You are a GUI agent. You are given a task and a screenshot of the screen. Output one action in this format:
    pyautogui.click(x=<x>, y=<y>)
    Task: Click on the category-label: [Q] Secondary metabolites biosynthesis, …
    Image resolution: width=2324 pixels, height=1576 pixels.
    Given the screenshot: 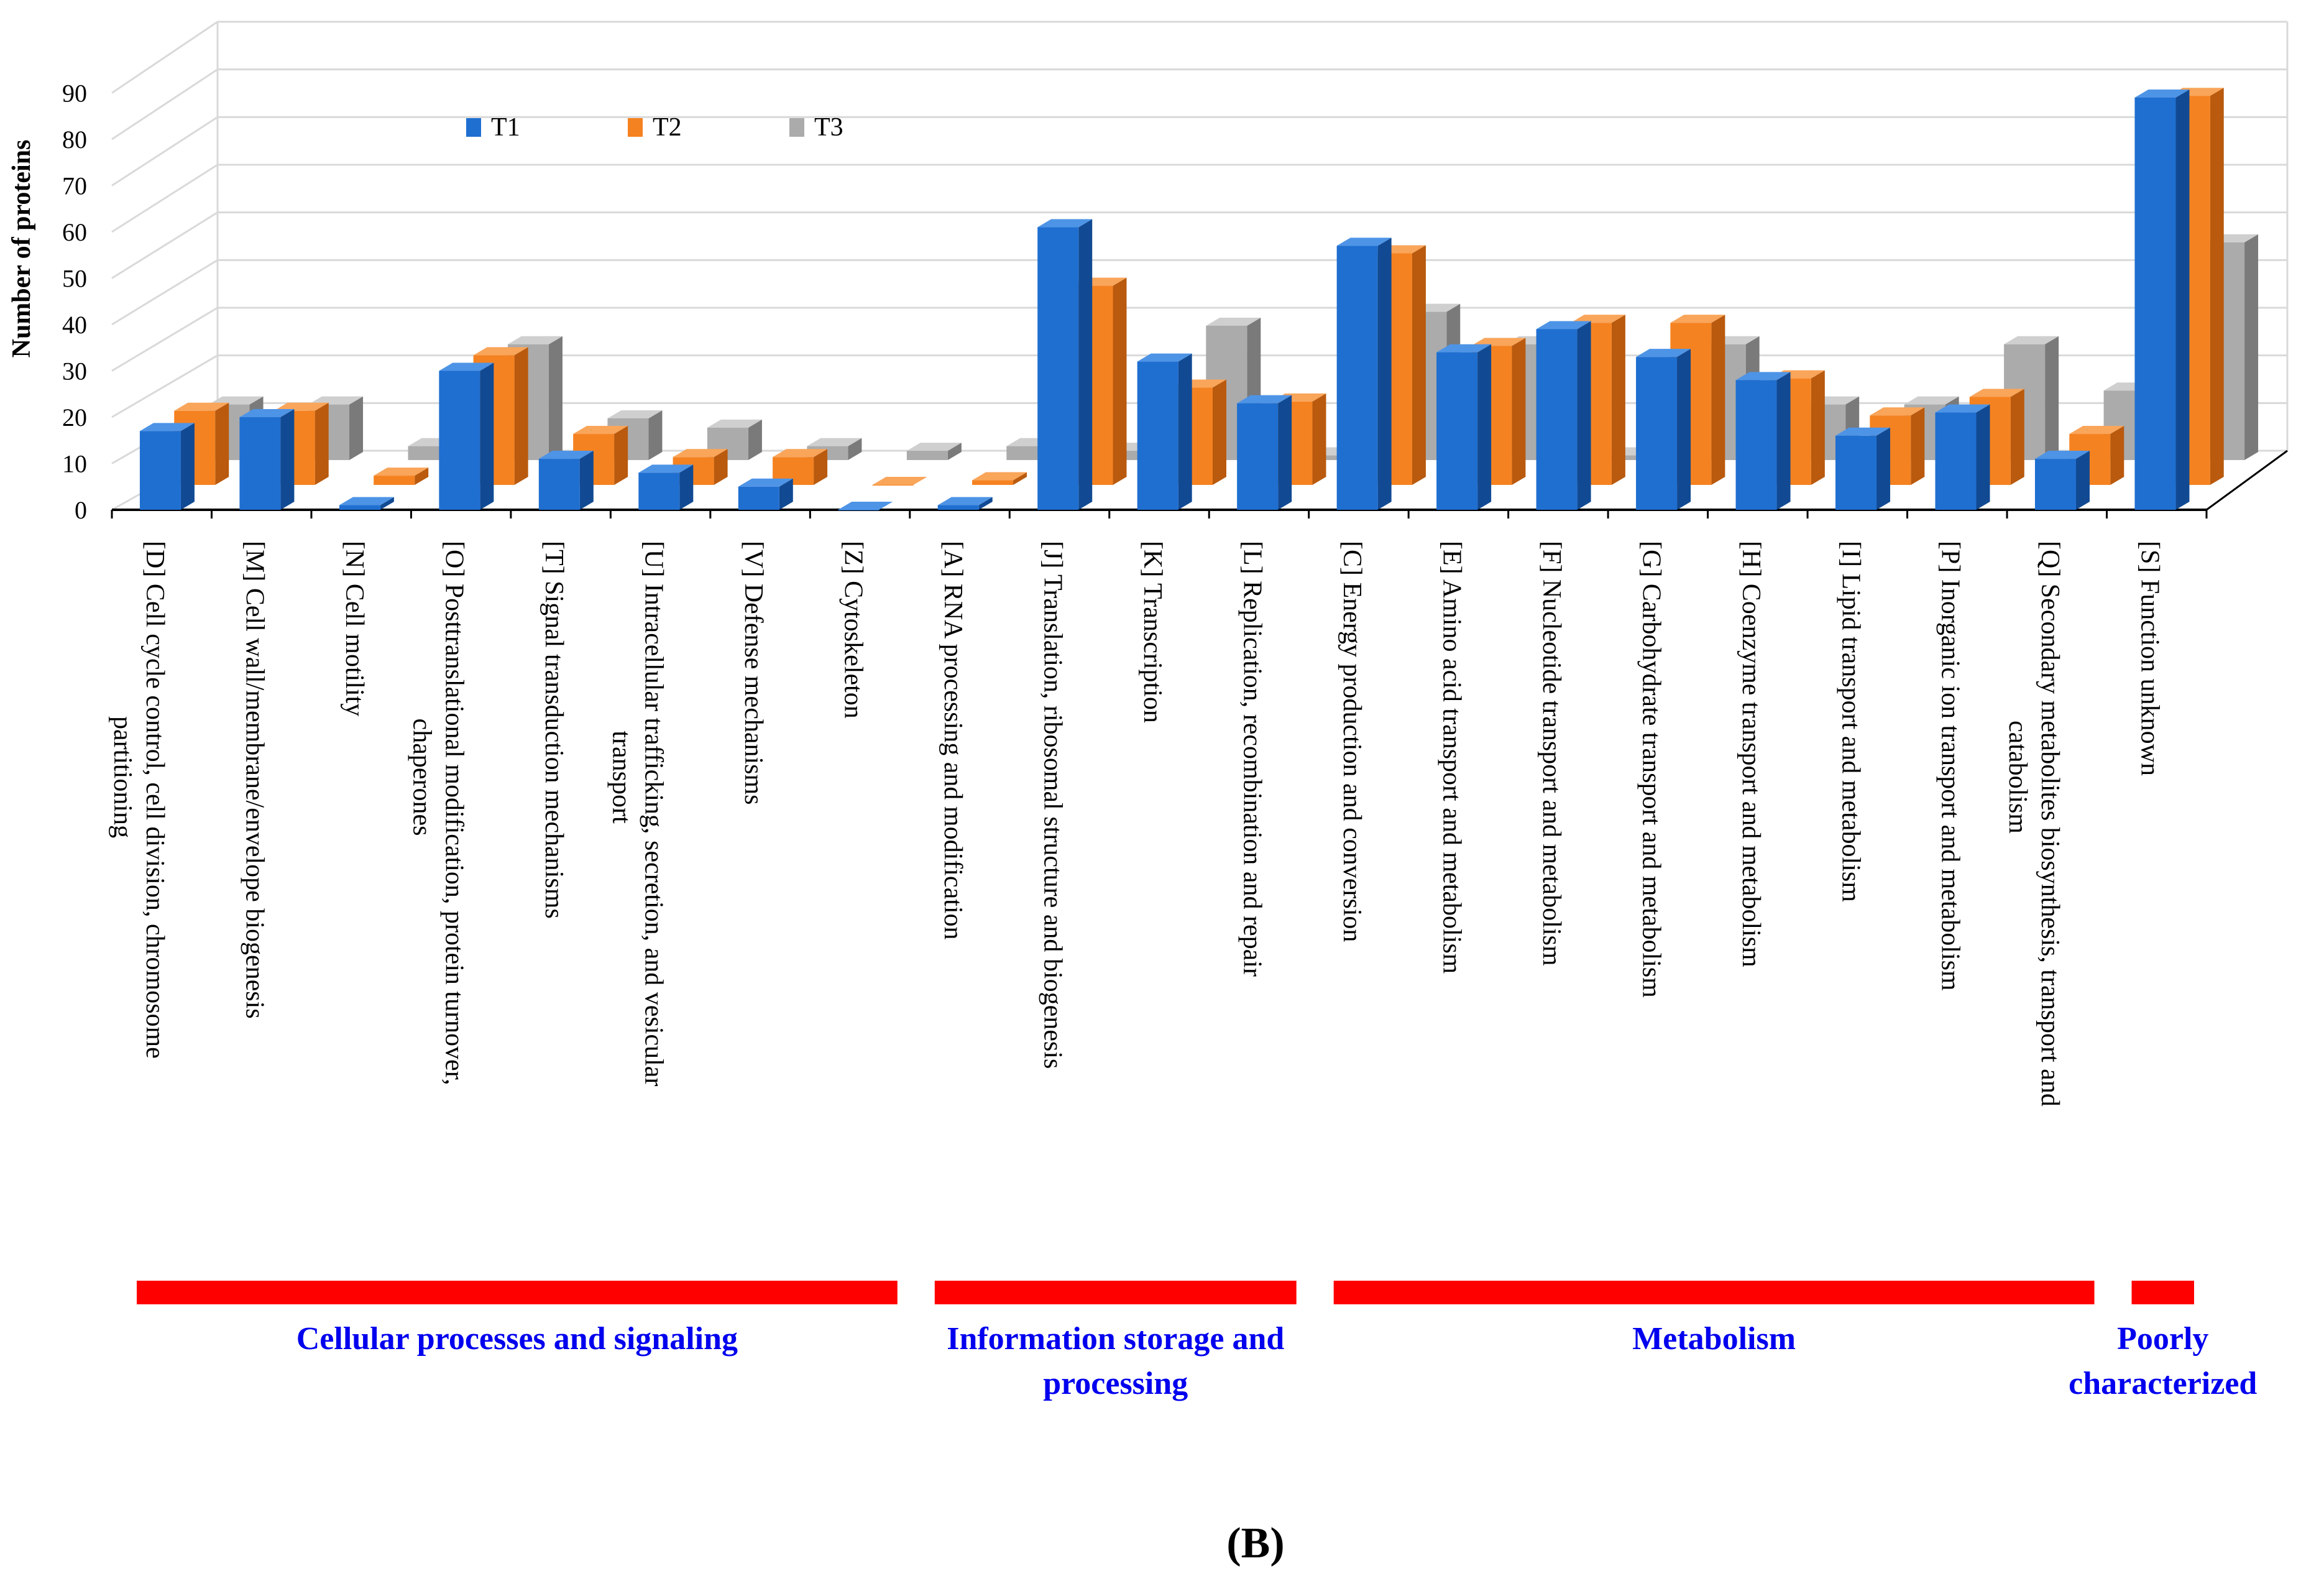 What is the action you would take?
    pyautogui.click(x=2050, y=824)
    